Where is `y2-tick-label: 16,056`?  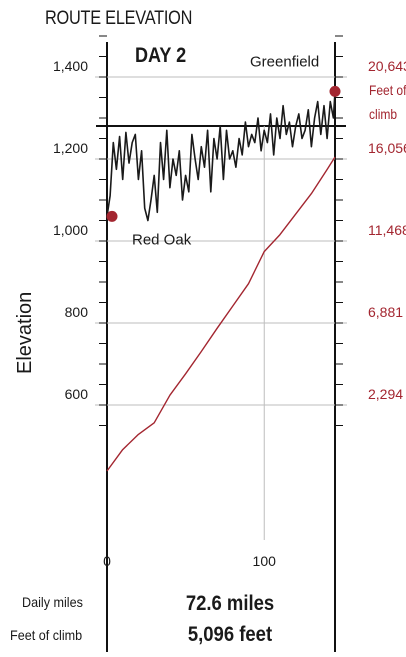
y2-tick-label: 16,056 is located at coordinates (387, 148).